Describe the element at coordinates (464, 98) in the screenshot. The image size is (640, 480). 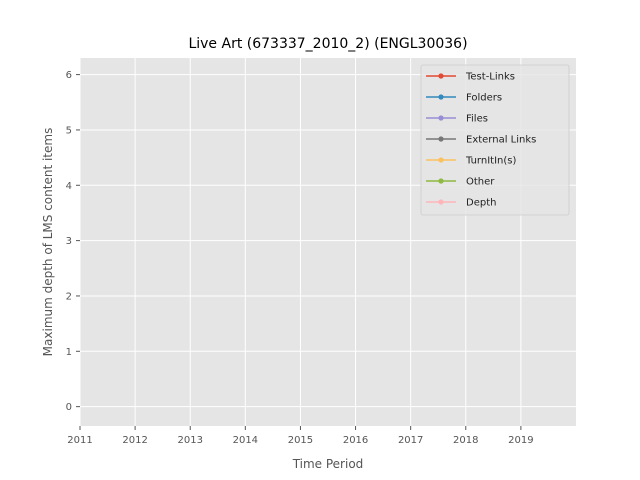
I see `legend-item: Folders` at that location.